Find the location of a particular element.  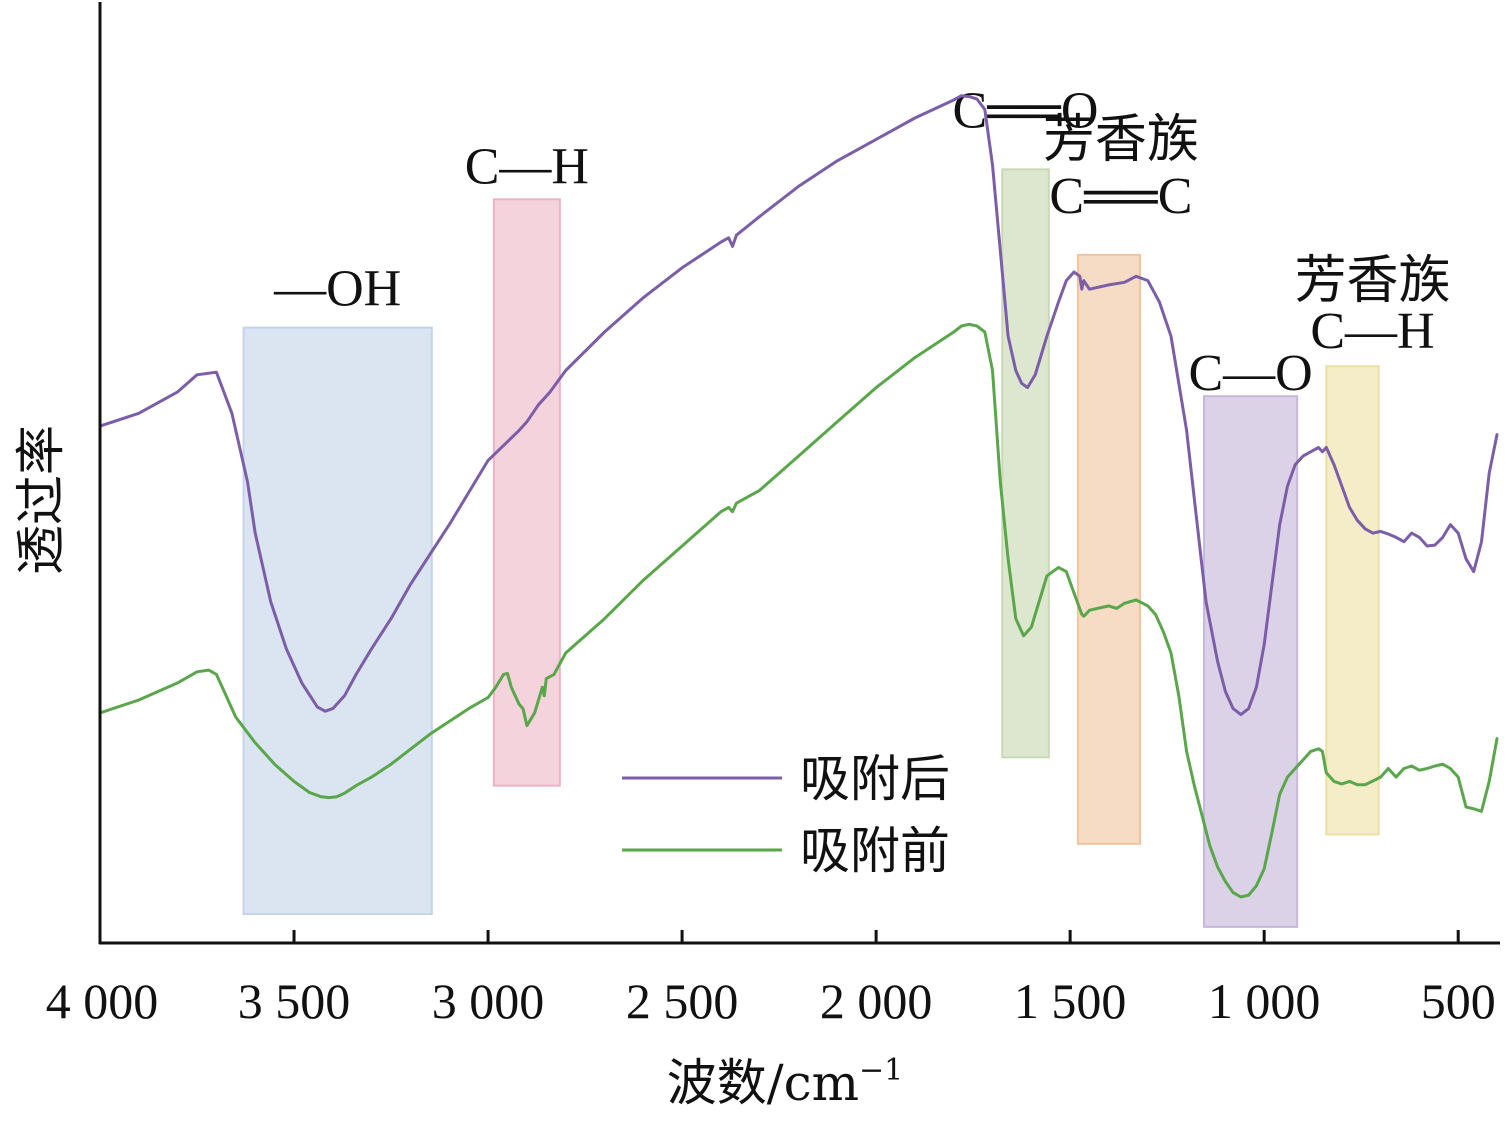

x-tick-label-5: 1 500 is located at coordinates (1070, 1001).